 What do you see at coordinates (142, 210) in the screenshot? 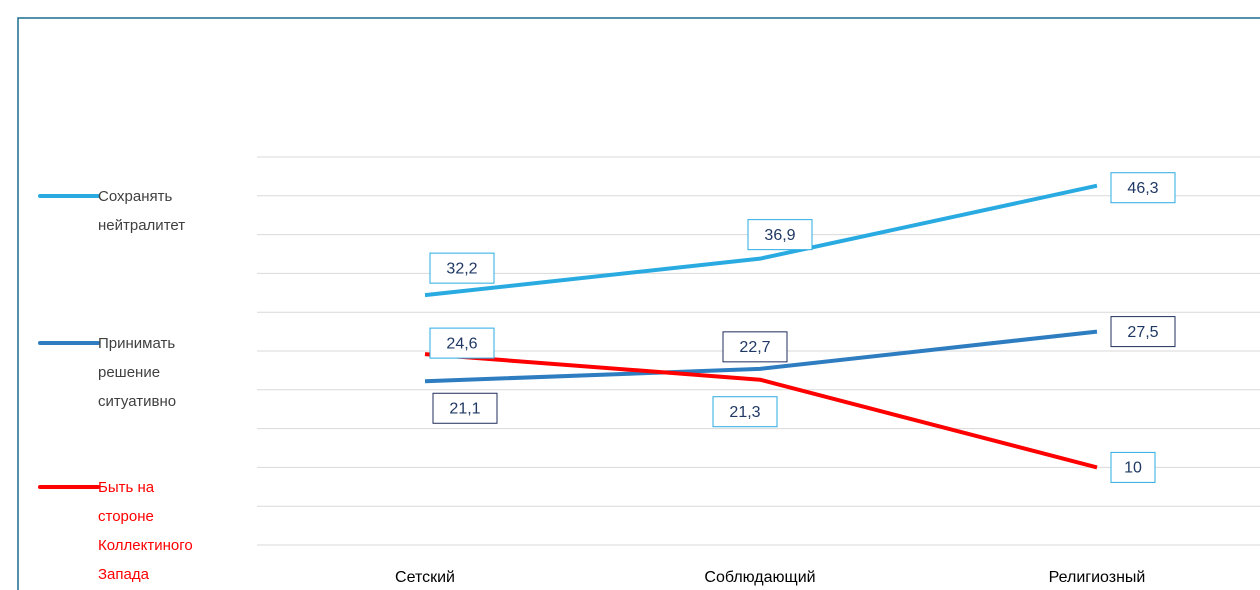
I see `legend-label: Сохранять нейтралитет` at bounding box center [142, 210].